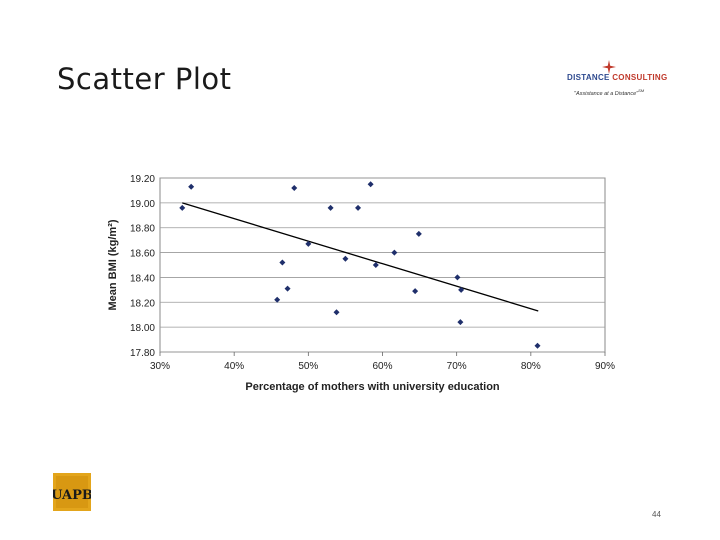 Image resolution: width=720 pixels, height=540 pixels. What do you see at coordinates (142, 303) in the screenshot?
I see `y-tick-label: 18.20` at bounding box center [142, 303].